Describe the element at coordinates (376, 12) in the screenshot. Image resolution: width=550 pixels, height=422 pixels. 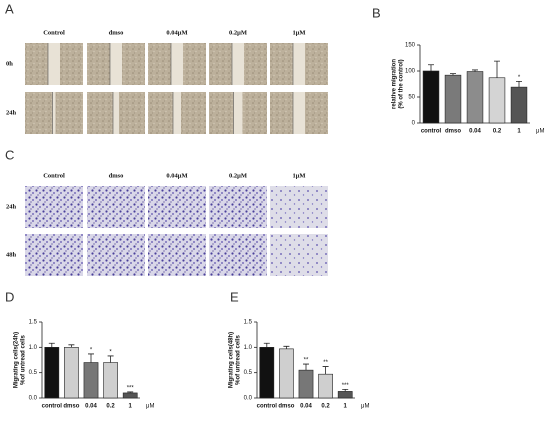
I see `panel-label: B` at that location.